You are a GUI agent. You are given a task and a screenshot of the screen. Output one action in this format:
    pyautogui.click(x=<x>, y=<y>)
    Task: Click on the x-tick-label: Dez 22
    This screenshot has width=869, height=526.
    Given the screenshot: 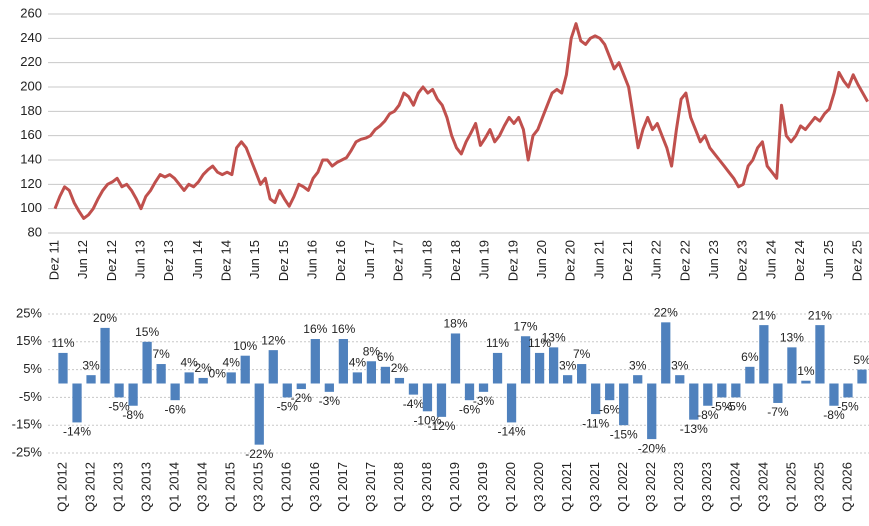 What is the action you would take?
    pyautogui.click(x=684, y=260)
    